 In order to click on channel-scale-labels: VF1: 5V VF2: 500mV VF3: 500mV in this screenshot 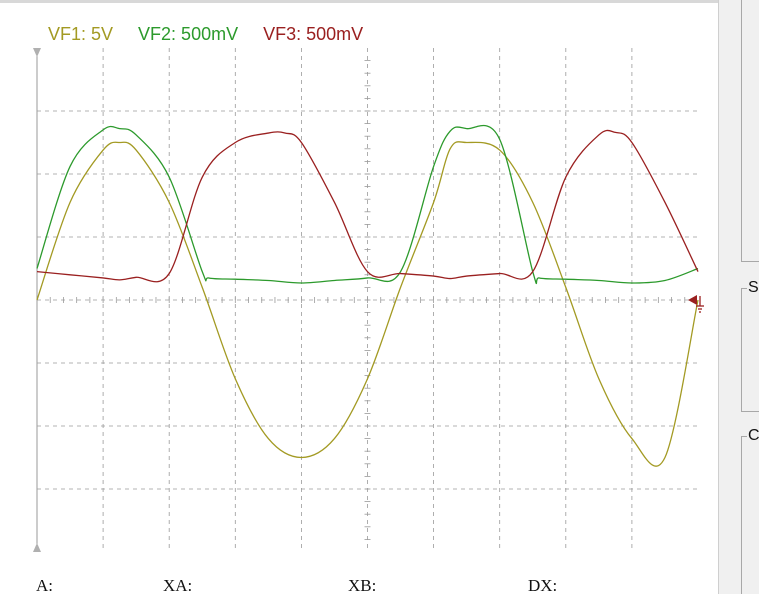, I will do `click(215, 34)`.